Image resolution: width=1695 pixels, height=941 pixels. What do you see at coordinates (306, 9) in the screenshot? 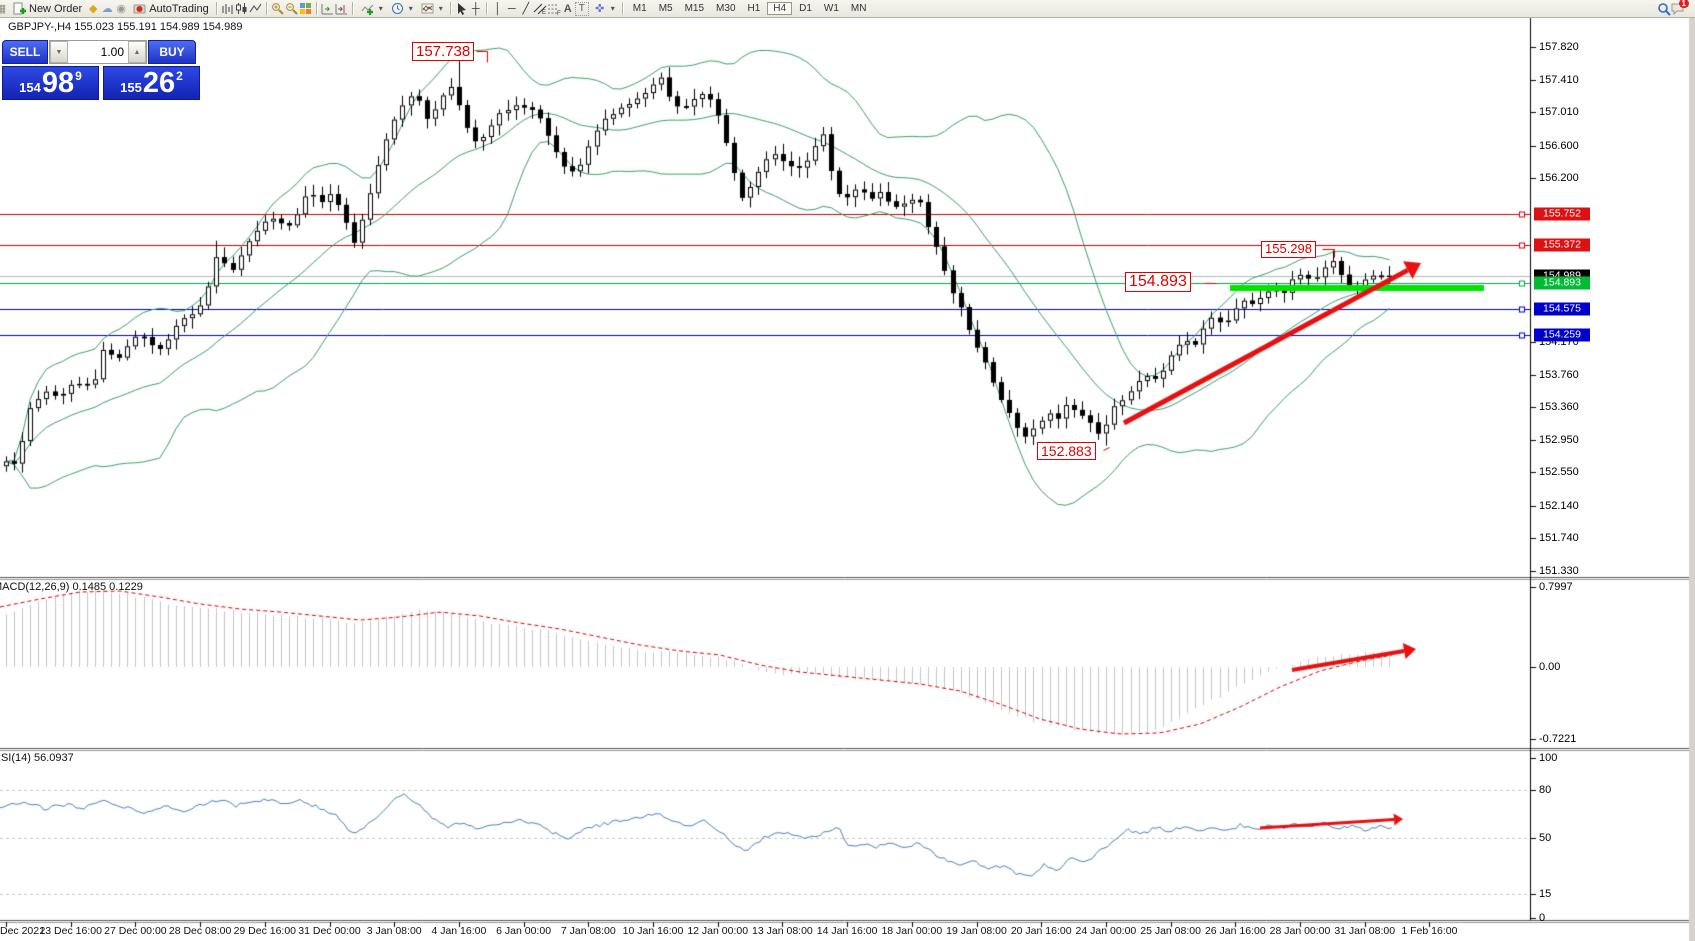
I see `tile-windows-icon` at bounding box center [306, 9].